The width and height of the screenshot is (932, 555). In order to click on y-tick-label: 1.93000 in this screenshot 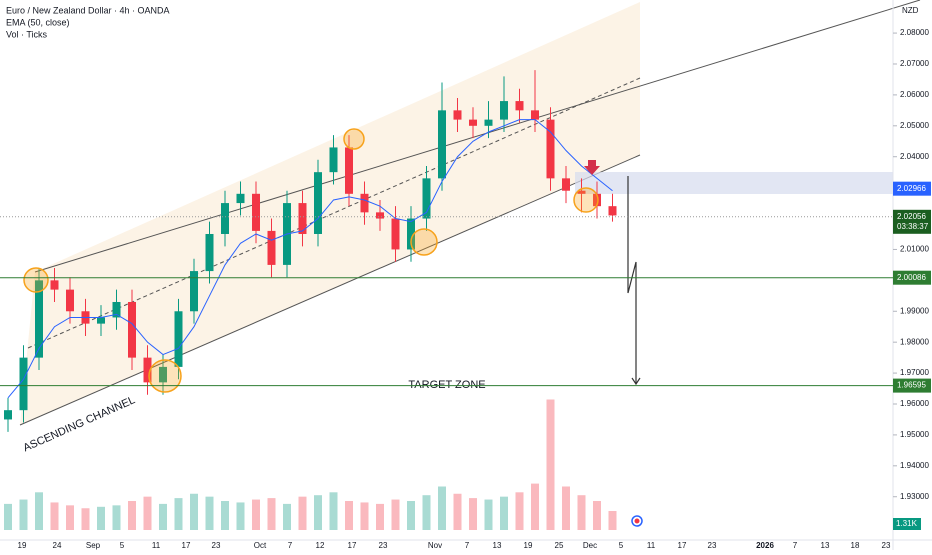, I will do `click(914, 496)`.